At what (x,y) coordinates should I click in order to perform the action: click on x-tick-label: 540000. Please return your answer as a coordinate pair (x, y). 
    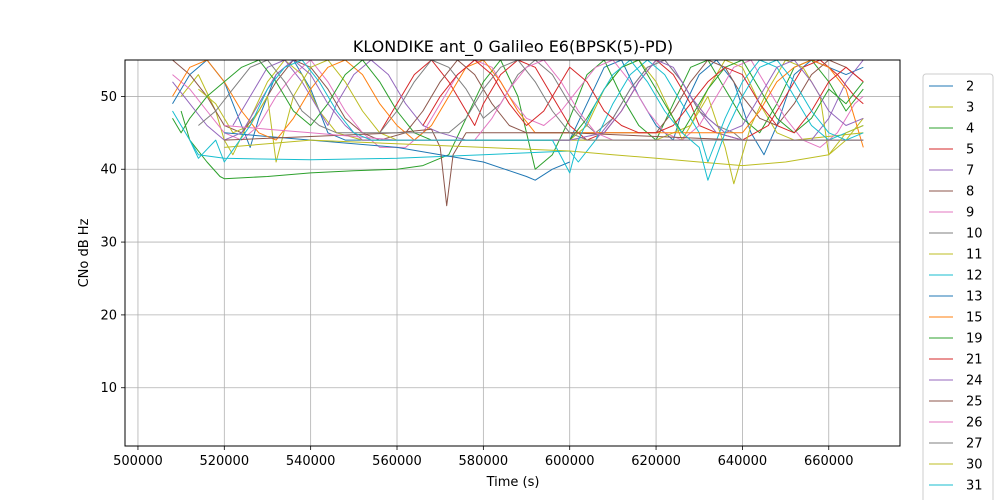
    Looking at the image, I should click on (311, 461).